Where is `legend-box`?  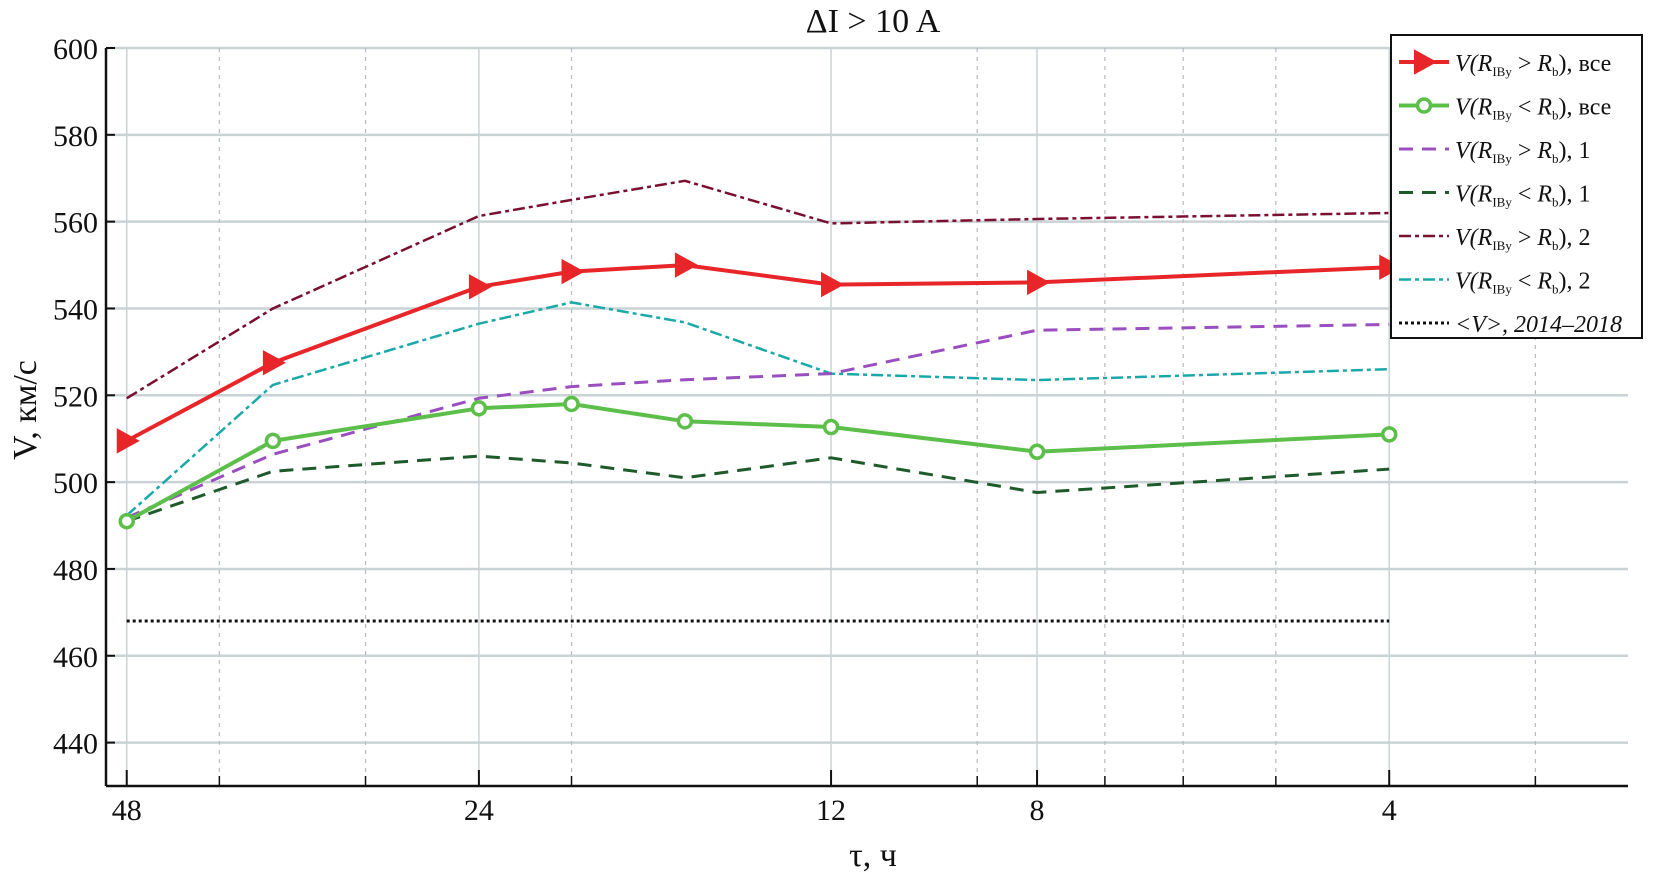 legend-box is located at coordinates (1516, 186).